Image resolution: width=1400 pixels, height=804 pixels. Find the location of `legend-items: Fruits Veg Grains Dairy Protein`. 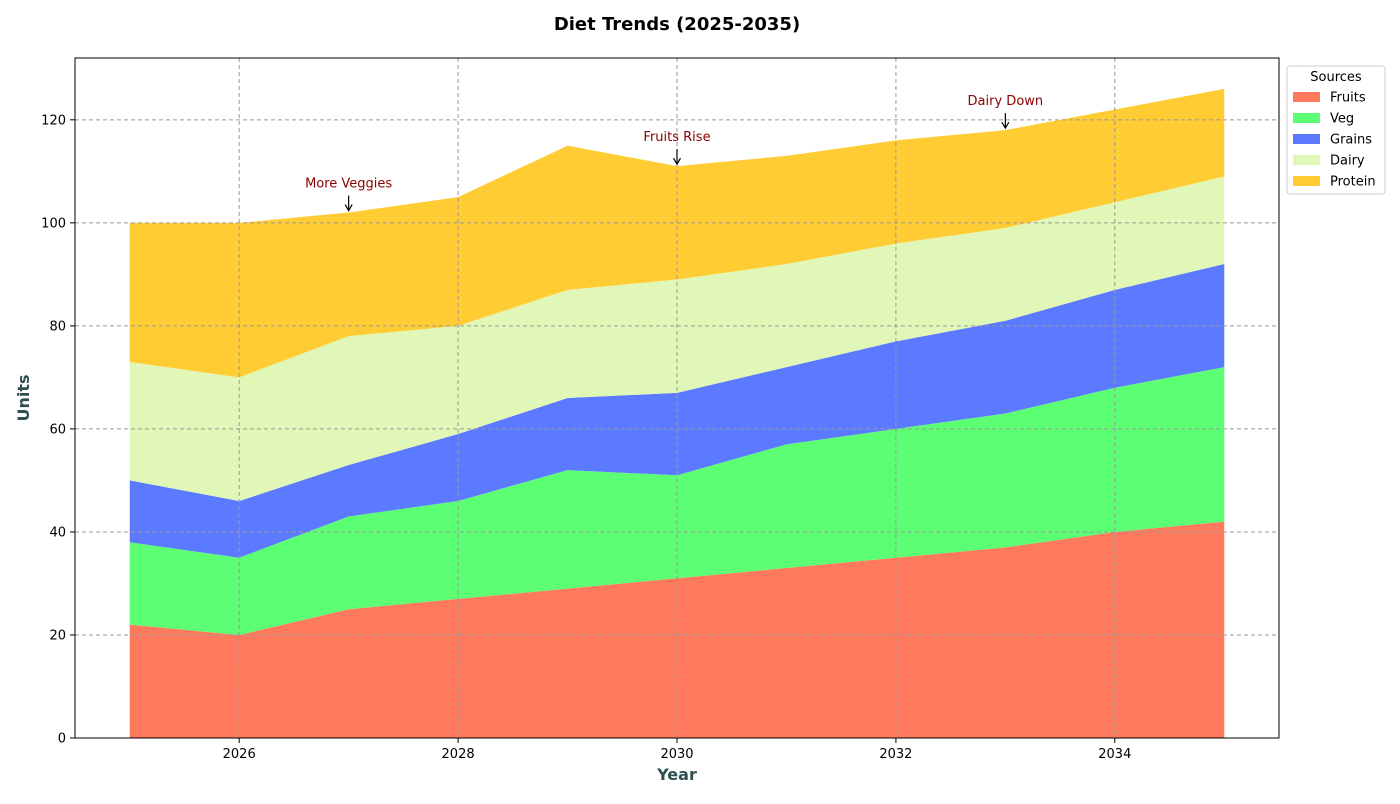

legend-items: Fruits Veg Grains Dairy Protein is located at coordinates (1334, 140).